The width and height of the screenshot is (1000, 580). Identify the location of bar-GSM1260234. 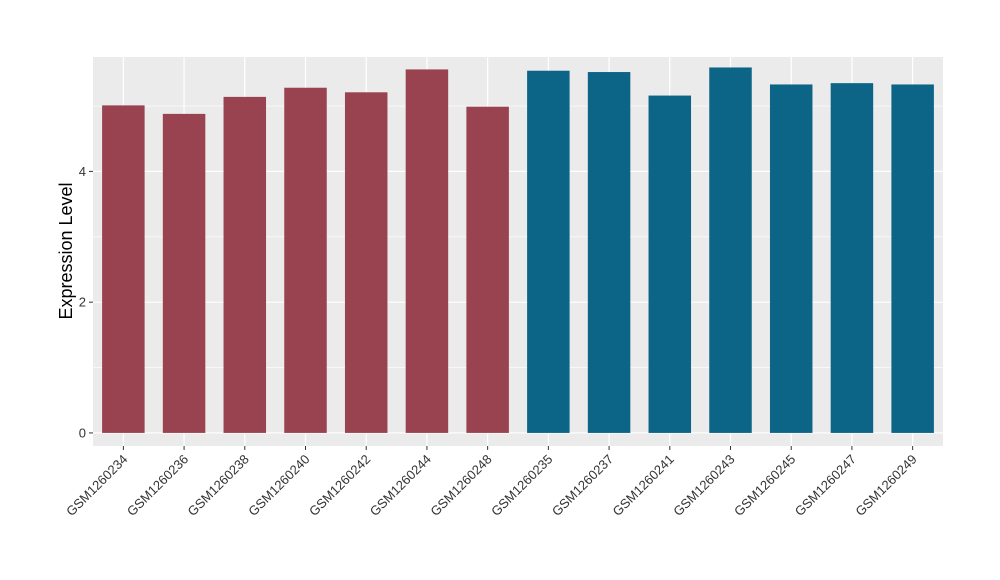
(123, 269).